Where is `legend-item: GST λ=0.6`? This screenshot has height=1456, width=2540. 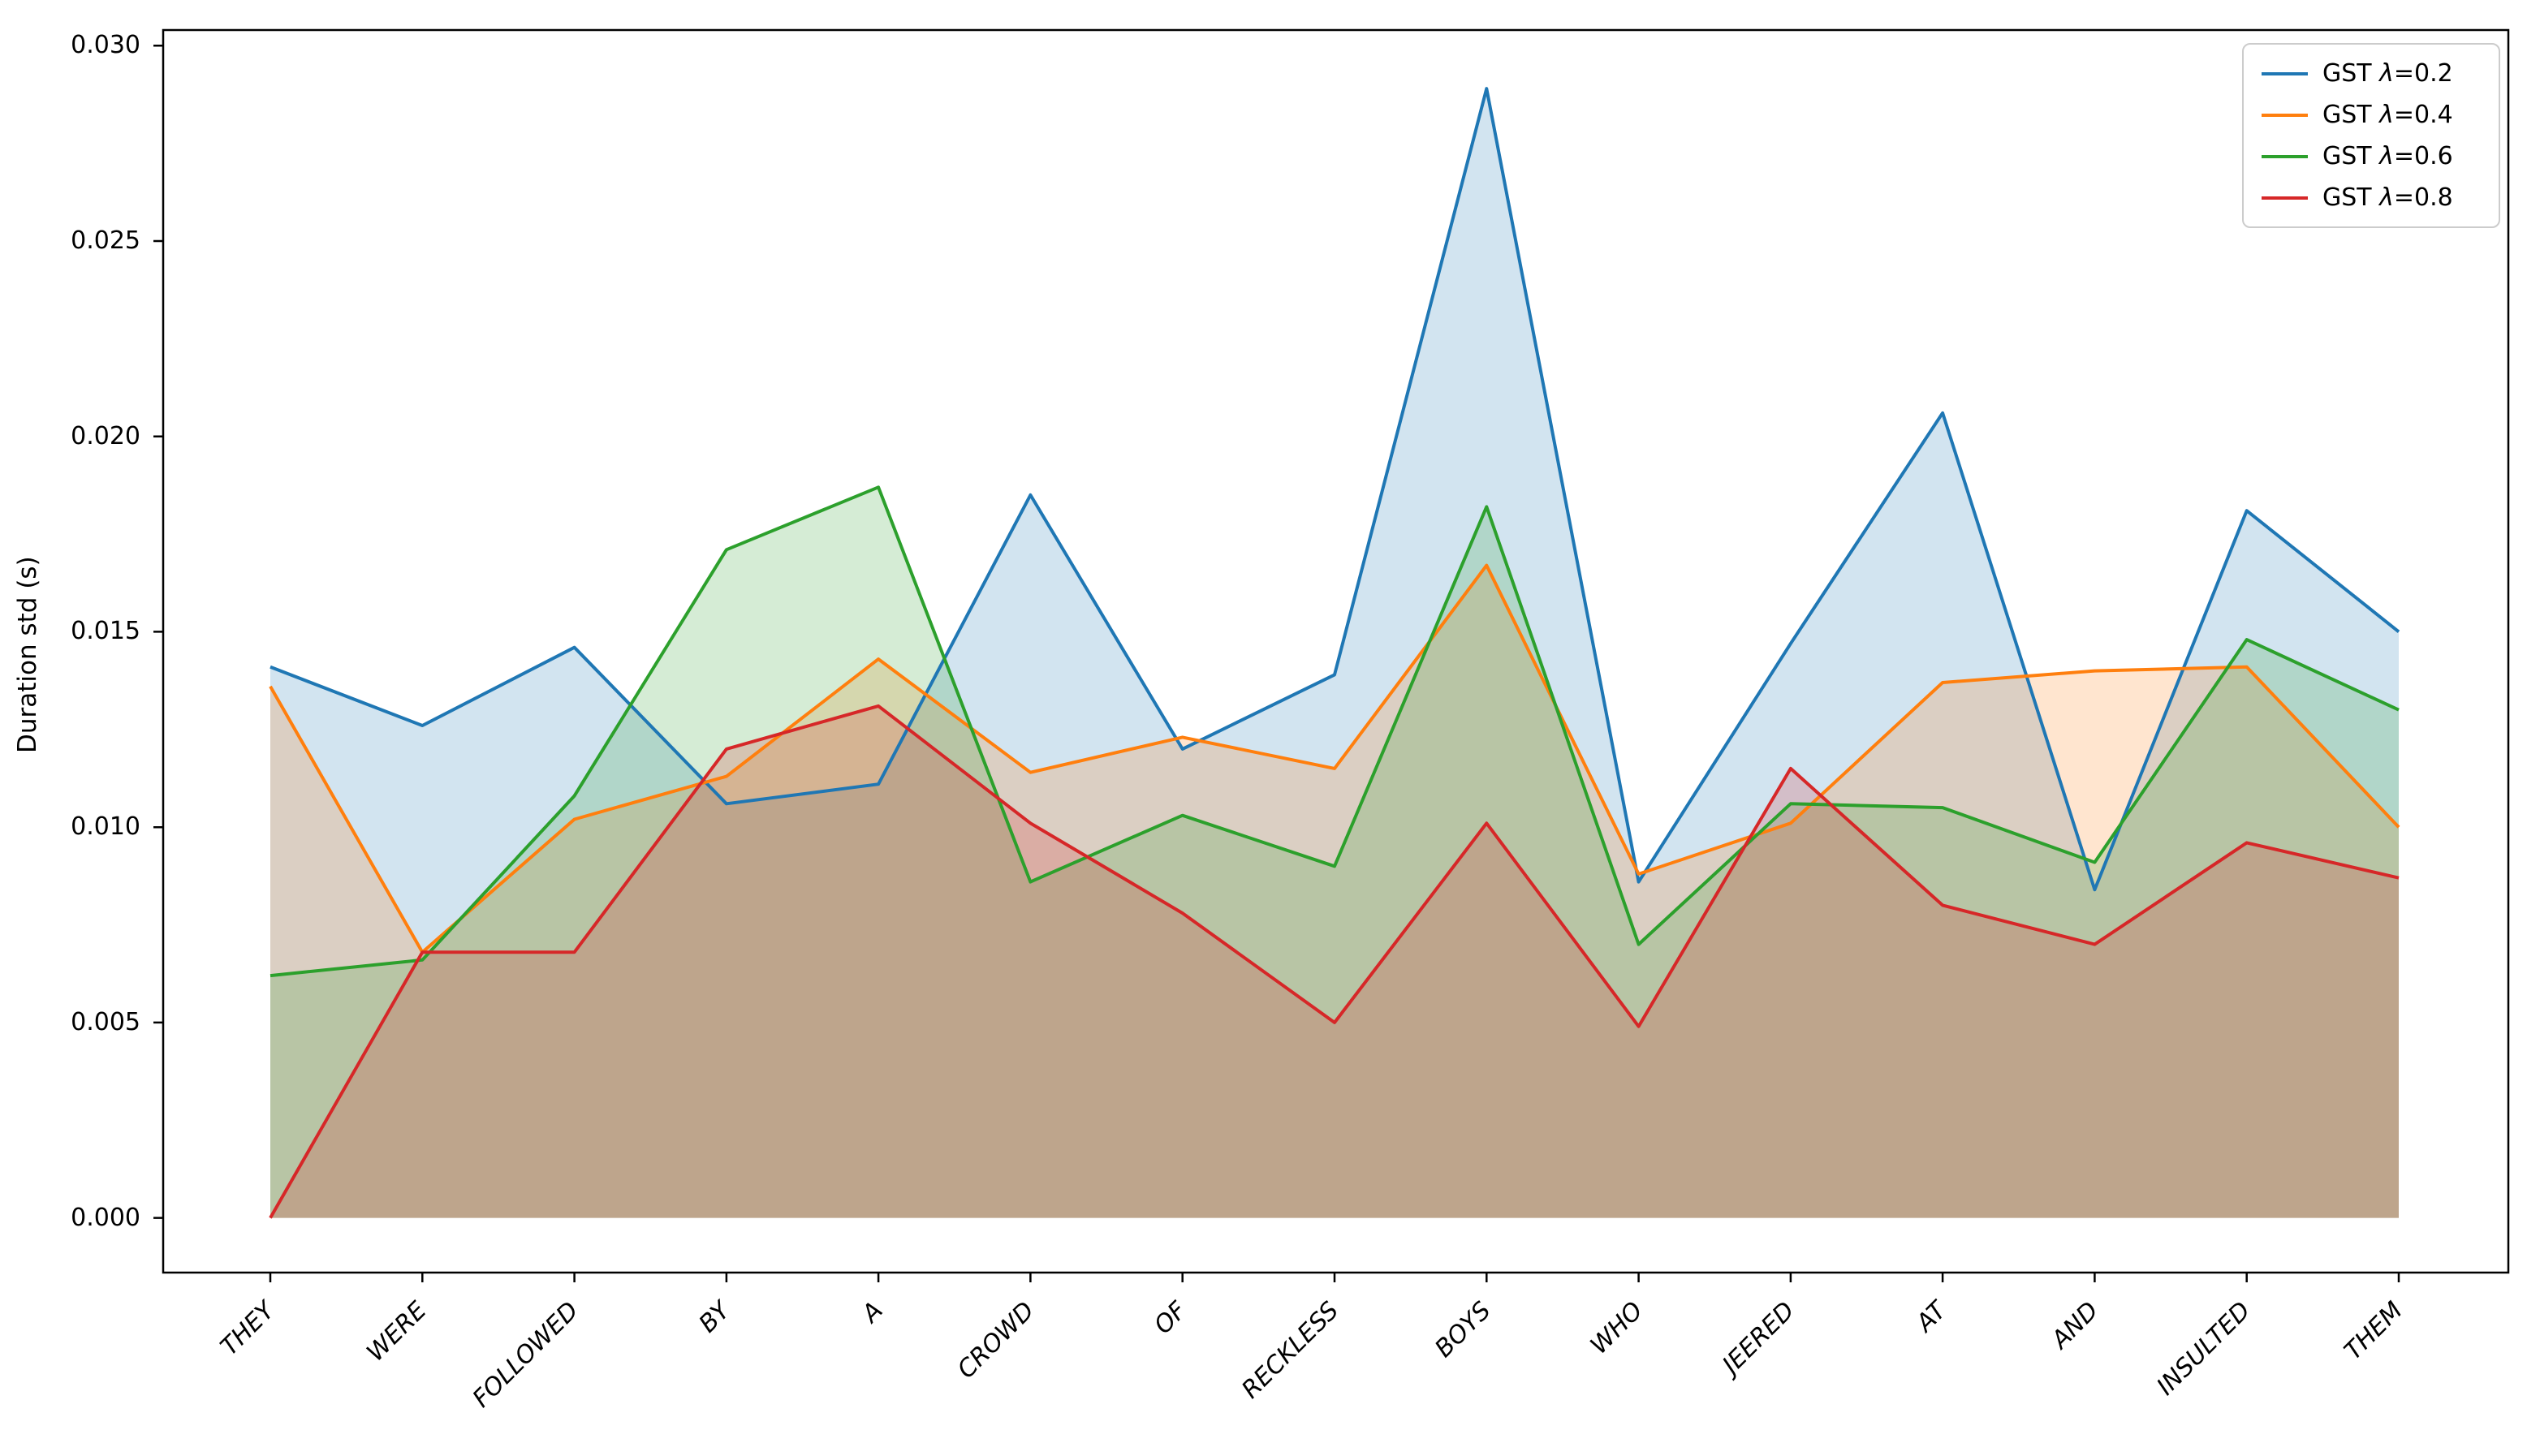 legend-item: GST λ=0.6 is located at coordinates (2376, 156).